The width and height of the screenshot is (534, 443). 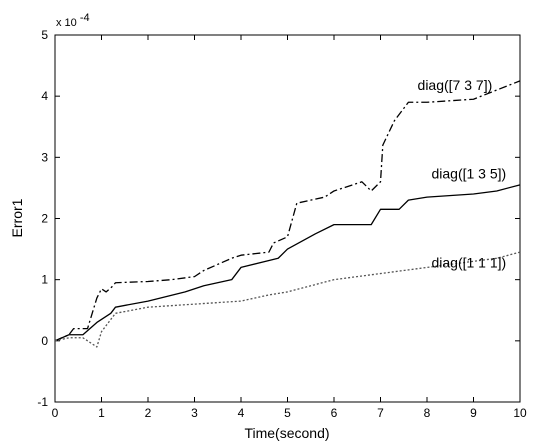 What do you see at coordinates (473, 413) in the screenshot?
I see `x-tick-label: 9` at bounding box center [473, 413].